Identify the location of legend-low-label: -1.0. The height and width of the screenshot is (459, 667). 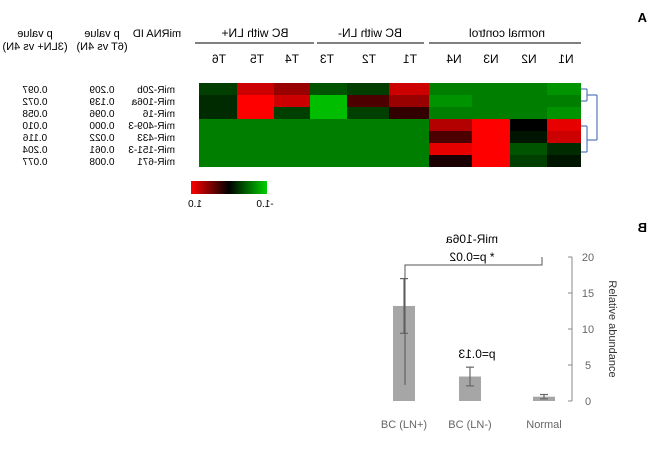
(265, 204).